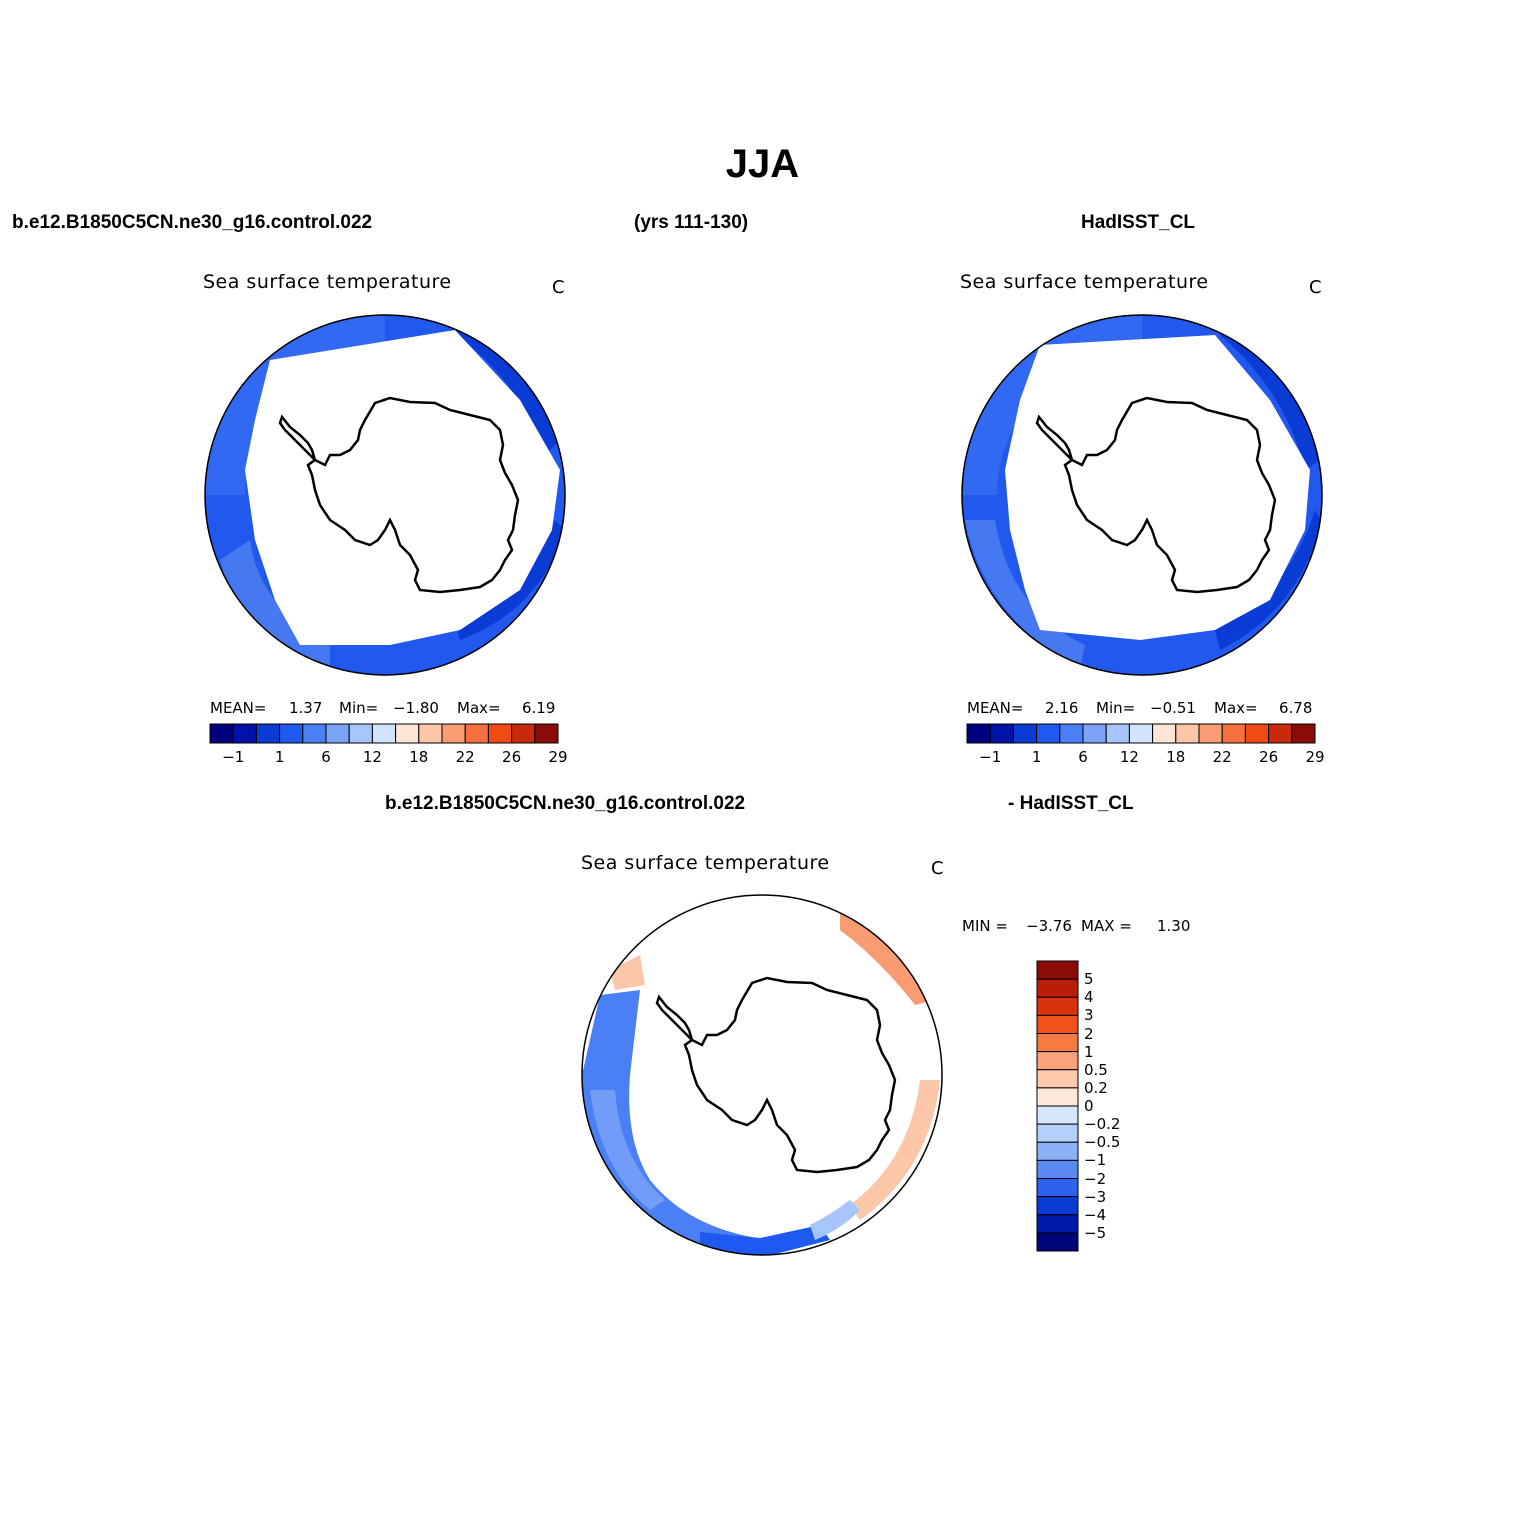 This screenshot has width=1525, height=1525. What do you see at coordinates (990, 757) in the screenshot?
I see `obs-tick-label: −1` at bounding box center [990, 757].